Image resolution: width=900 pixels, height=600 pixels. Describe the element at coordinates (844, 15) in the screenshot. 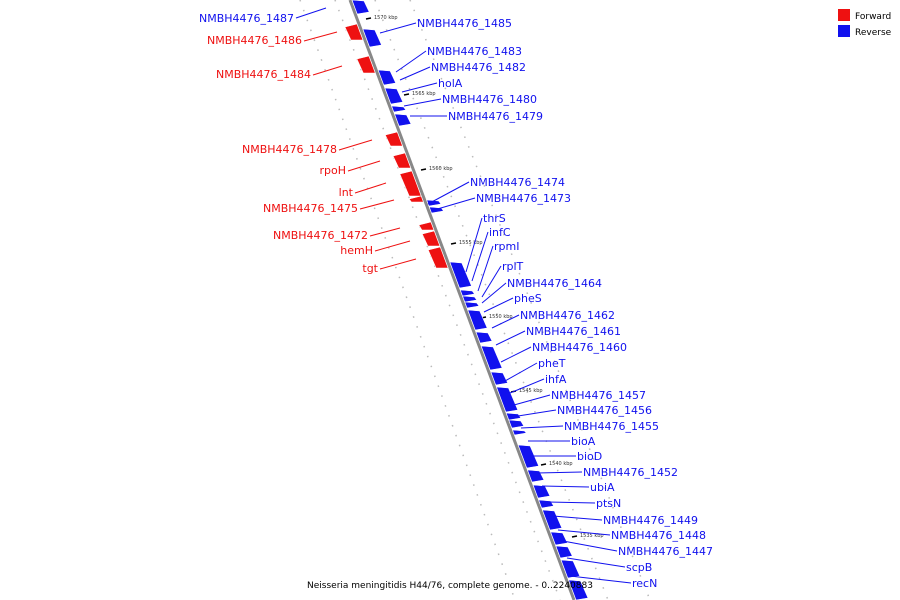

I see `legend-forward-swatch` at that location.